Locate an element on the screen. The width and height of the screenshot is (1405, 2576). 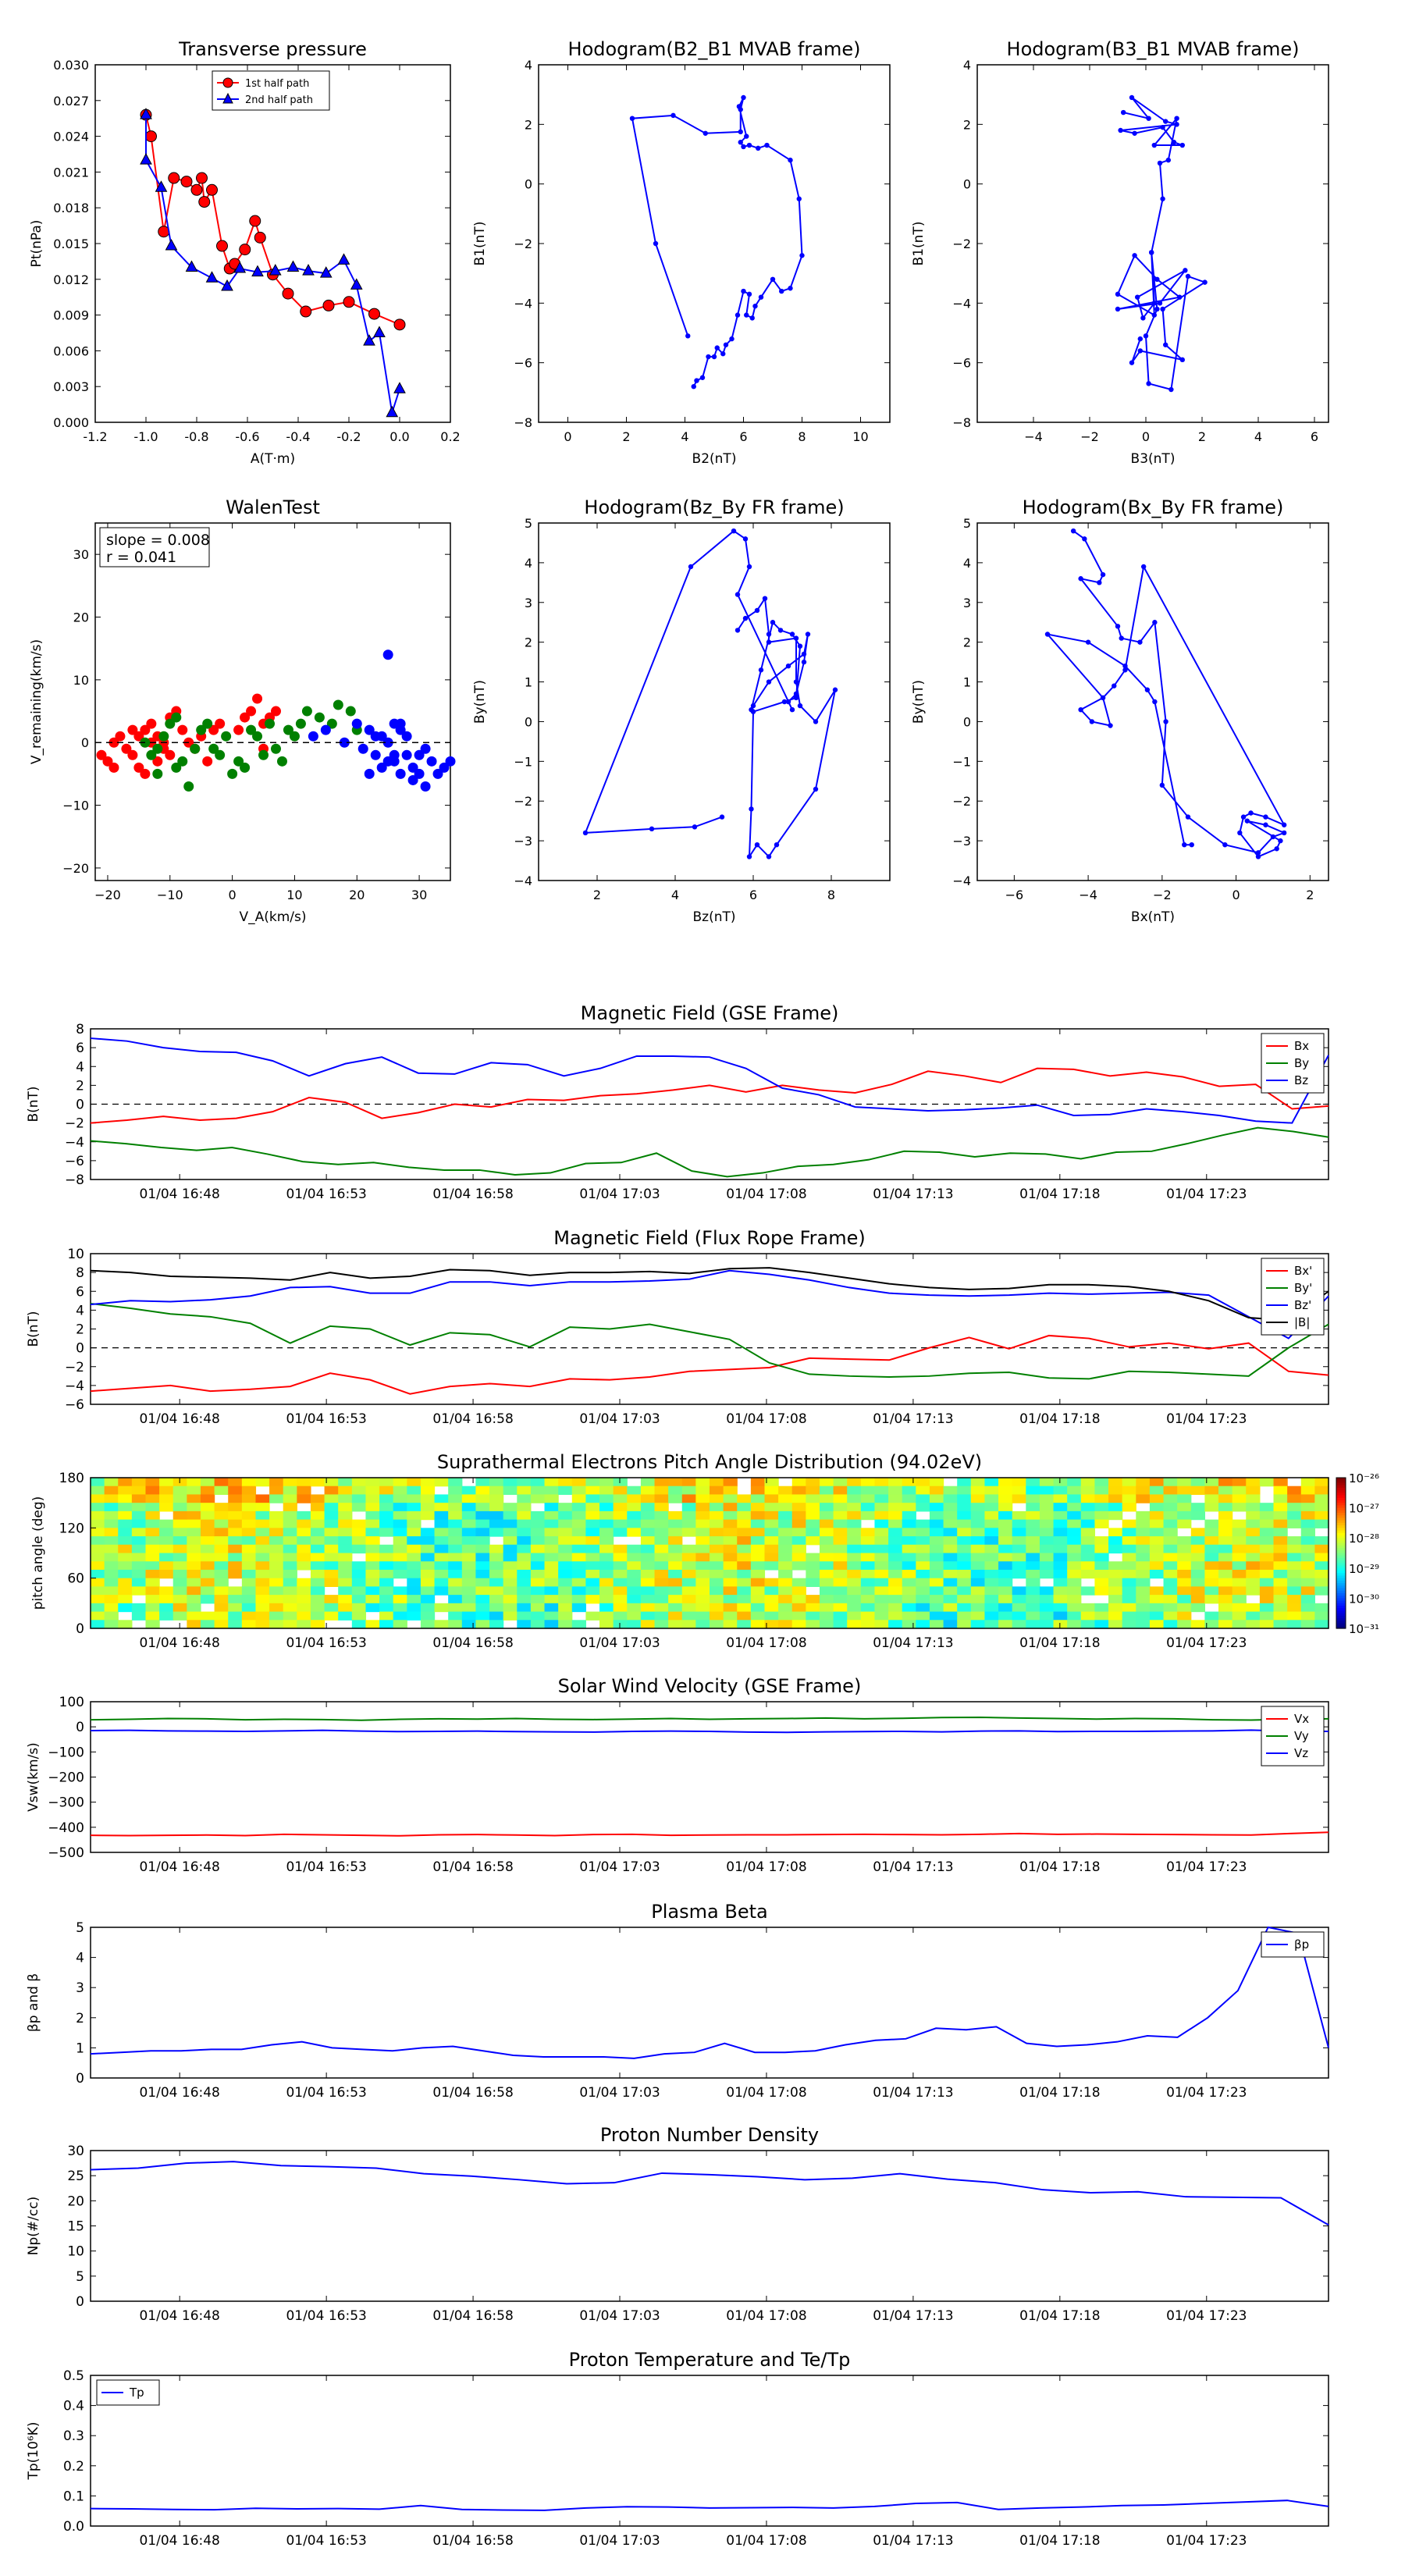
colorbar-segment is located at coordinates (1341, 1604).